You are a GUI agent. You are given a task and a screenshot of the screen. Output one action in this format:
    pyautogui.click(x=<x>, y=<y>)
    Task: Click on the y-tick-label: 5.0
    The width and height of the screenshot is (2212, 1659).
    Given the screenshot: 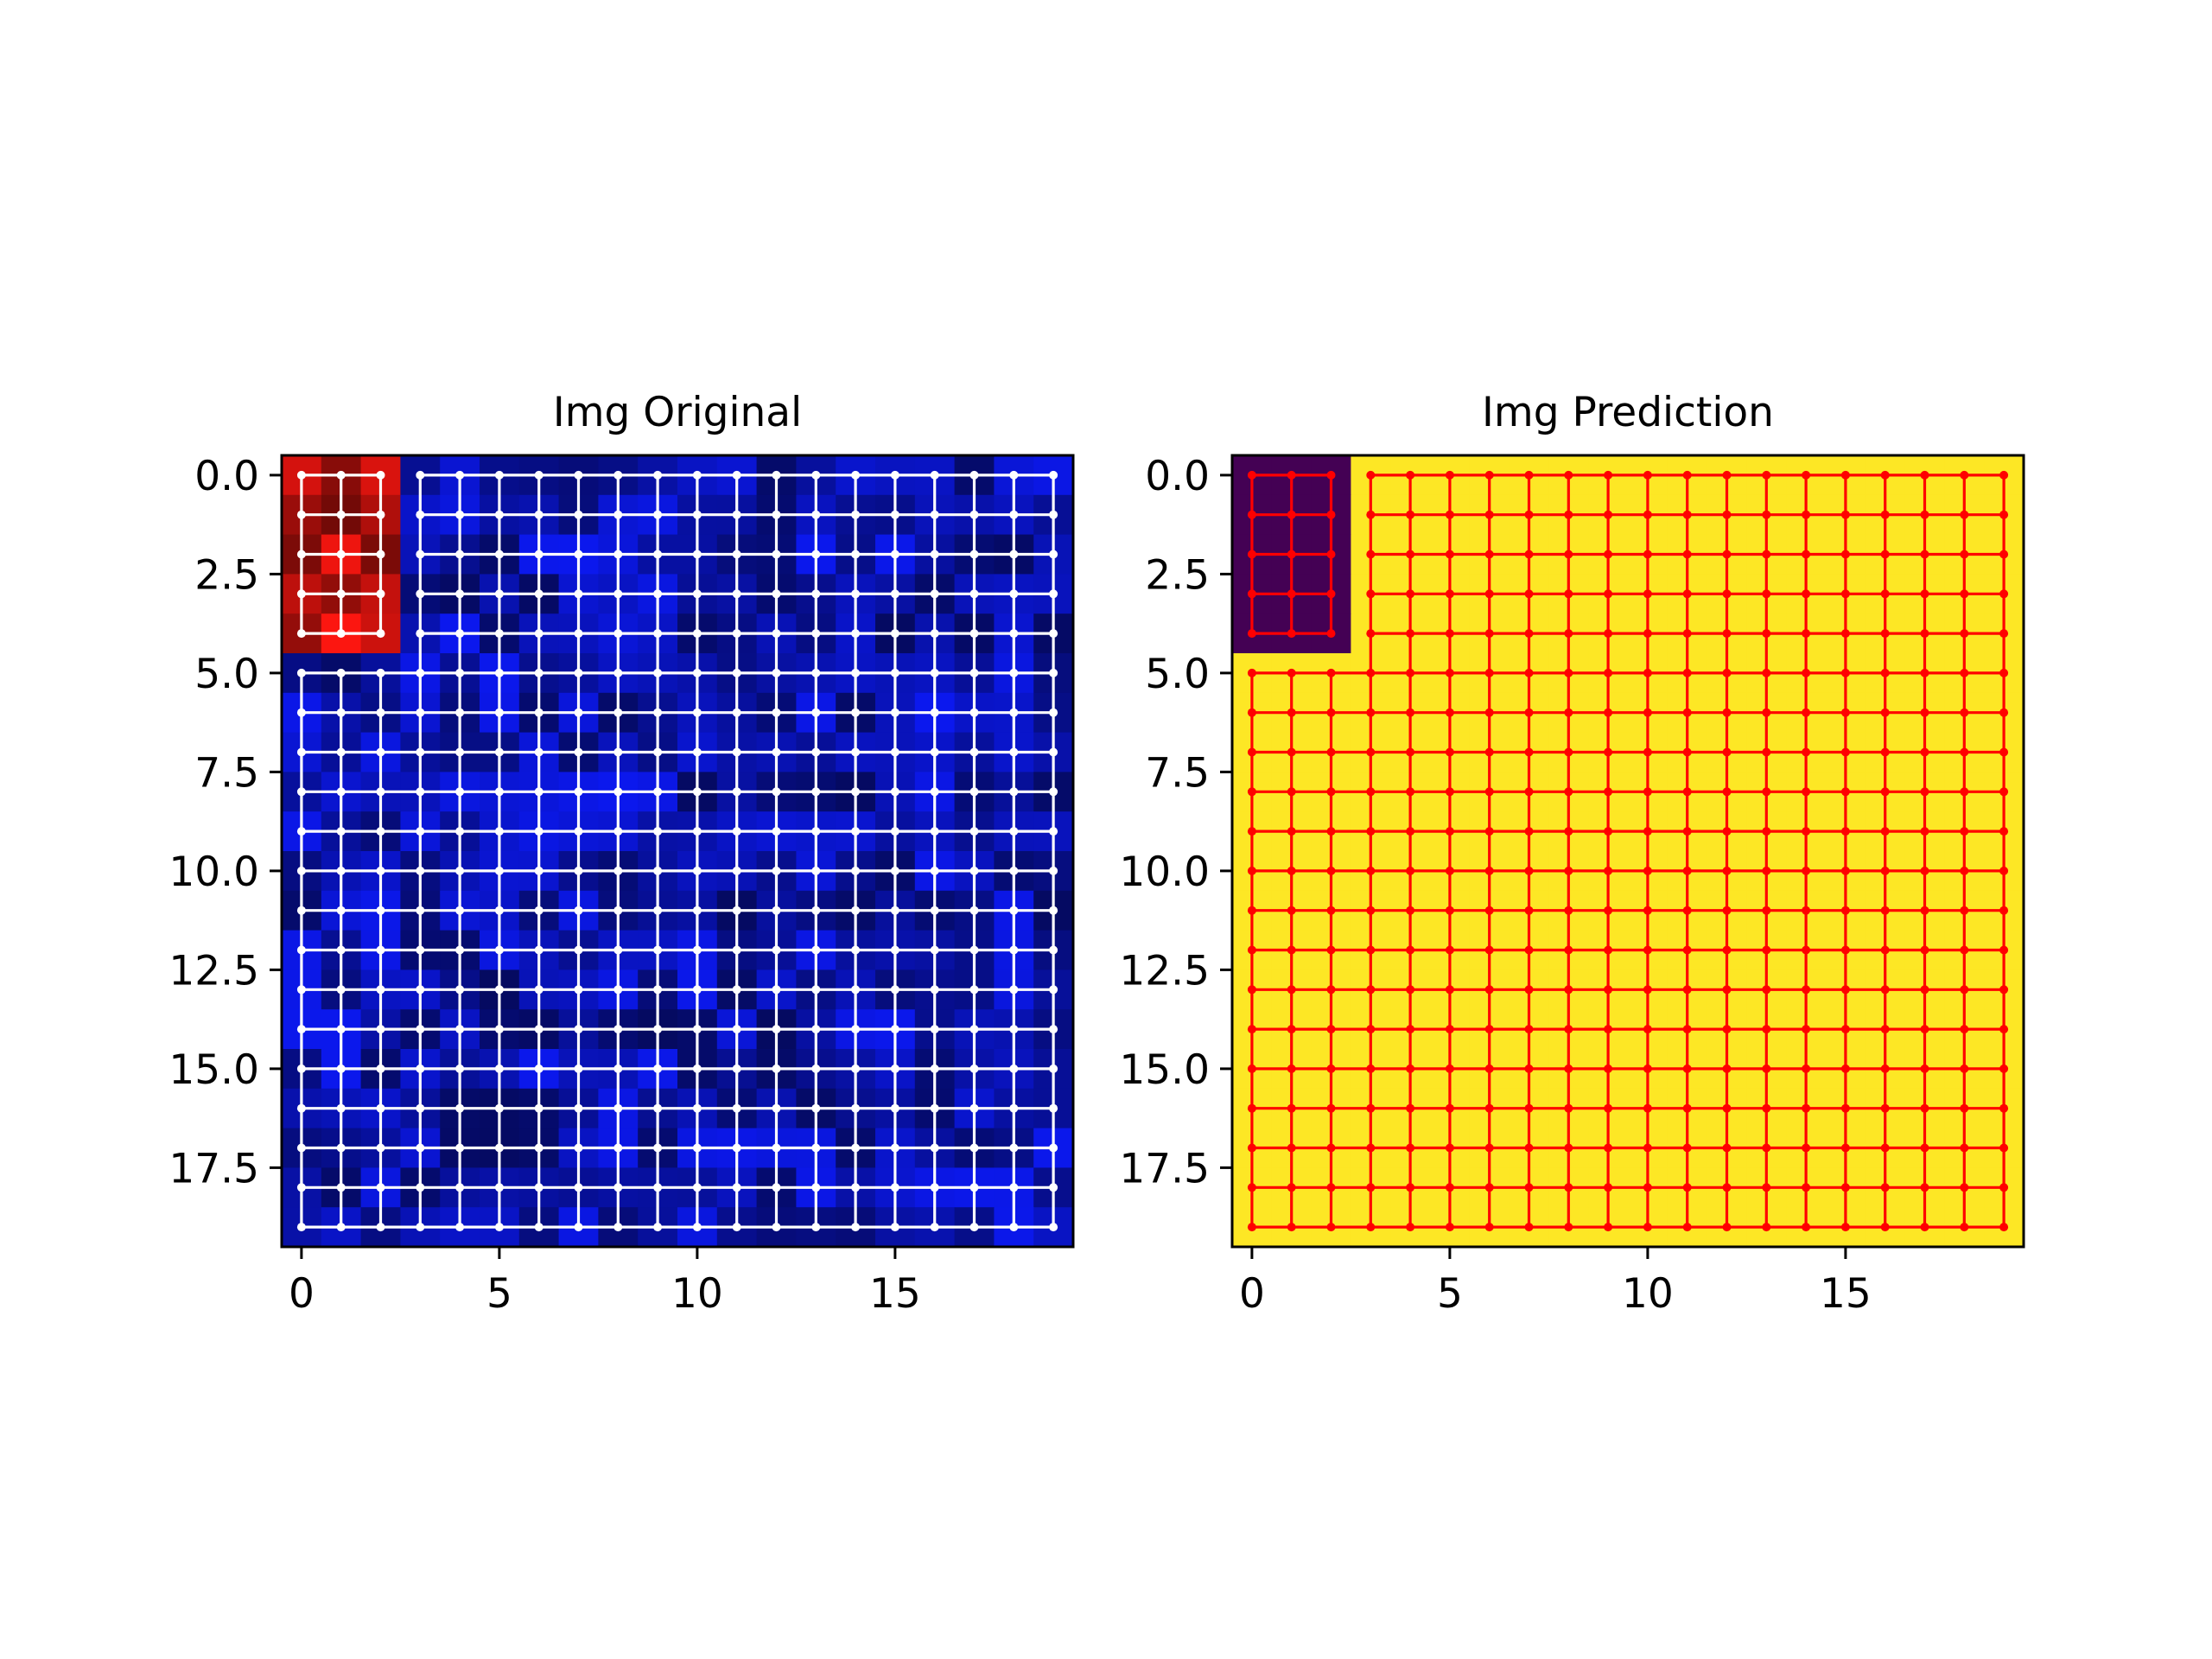 What is the action you would take?
    pyautogui.click(x=1177, y=674)
    